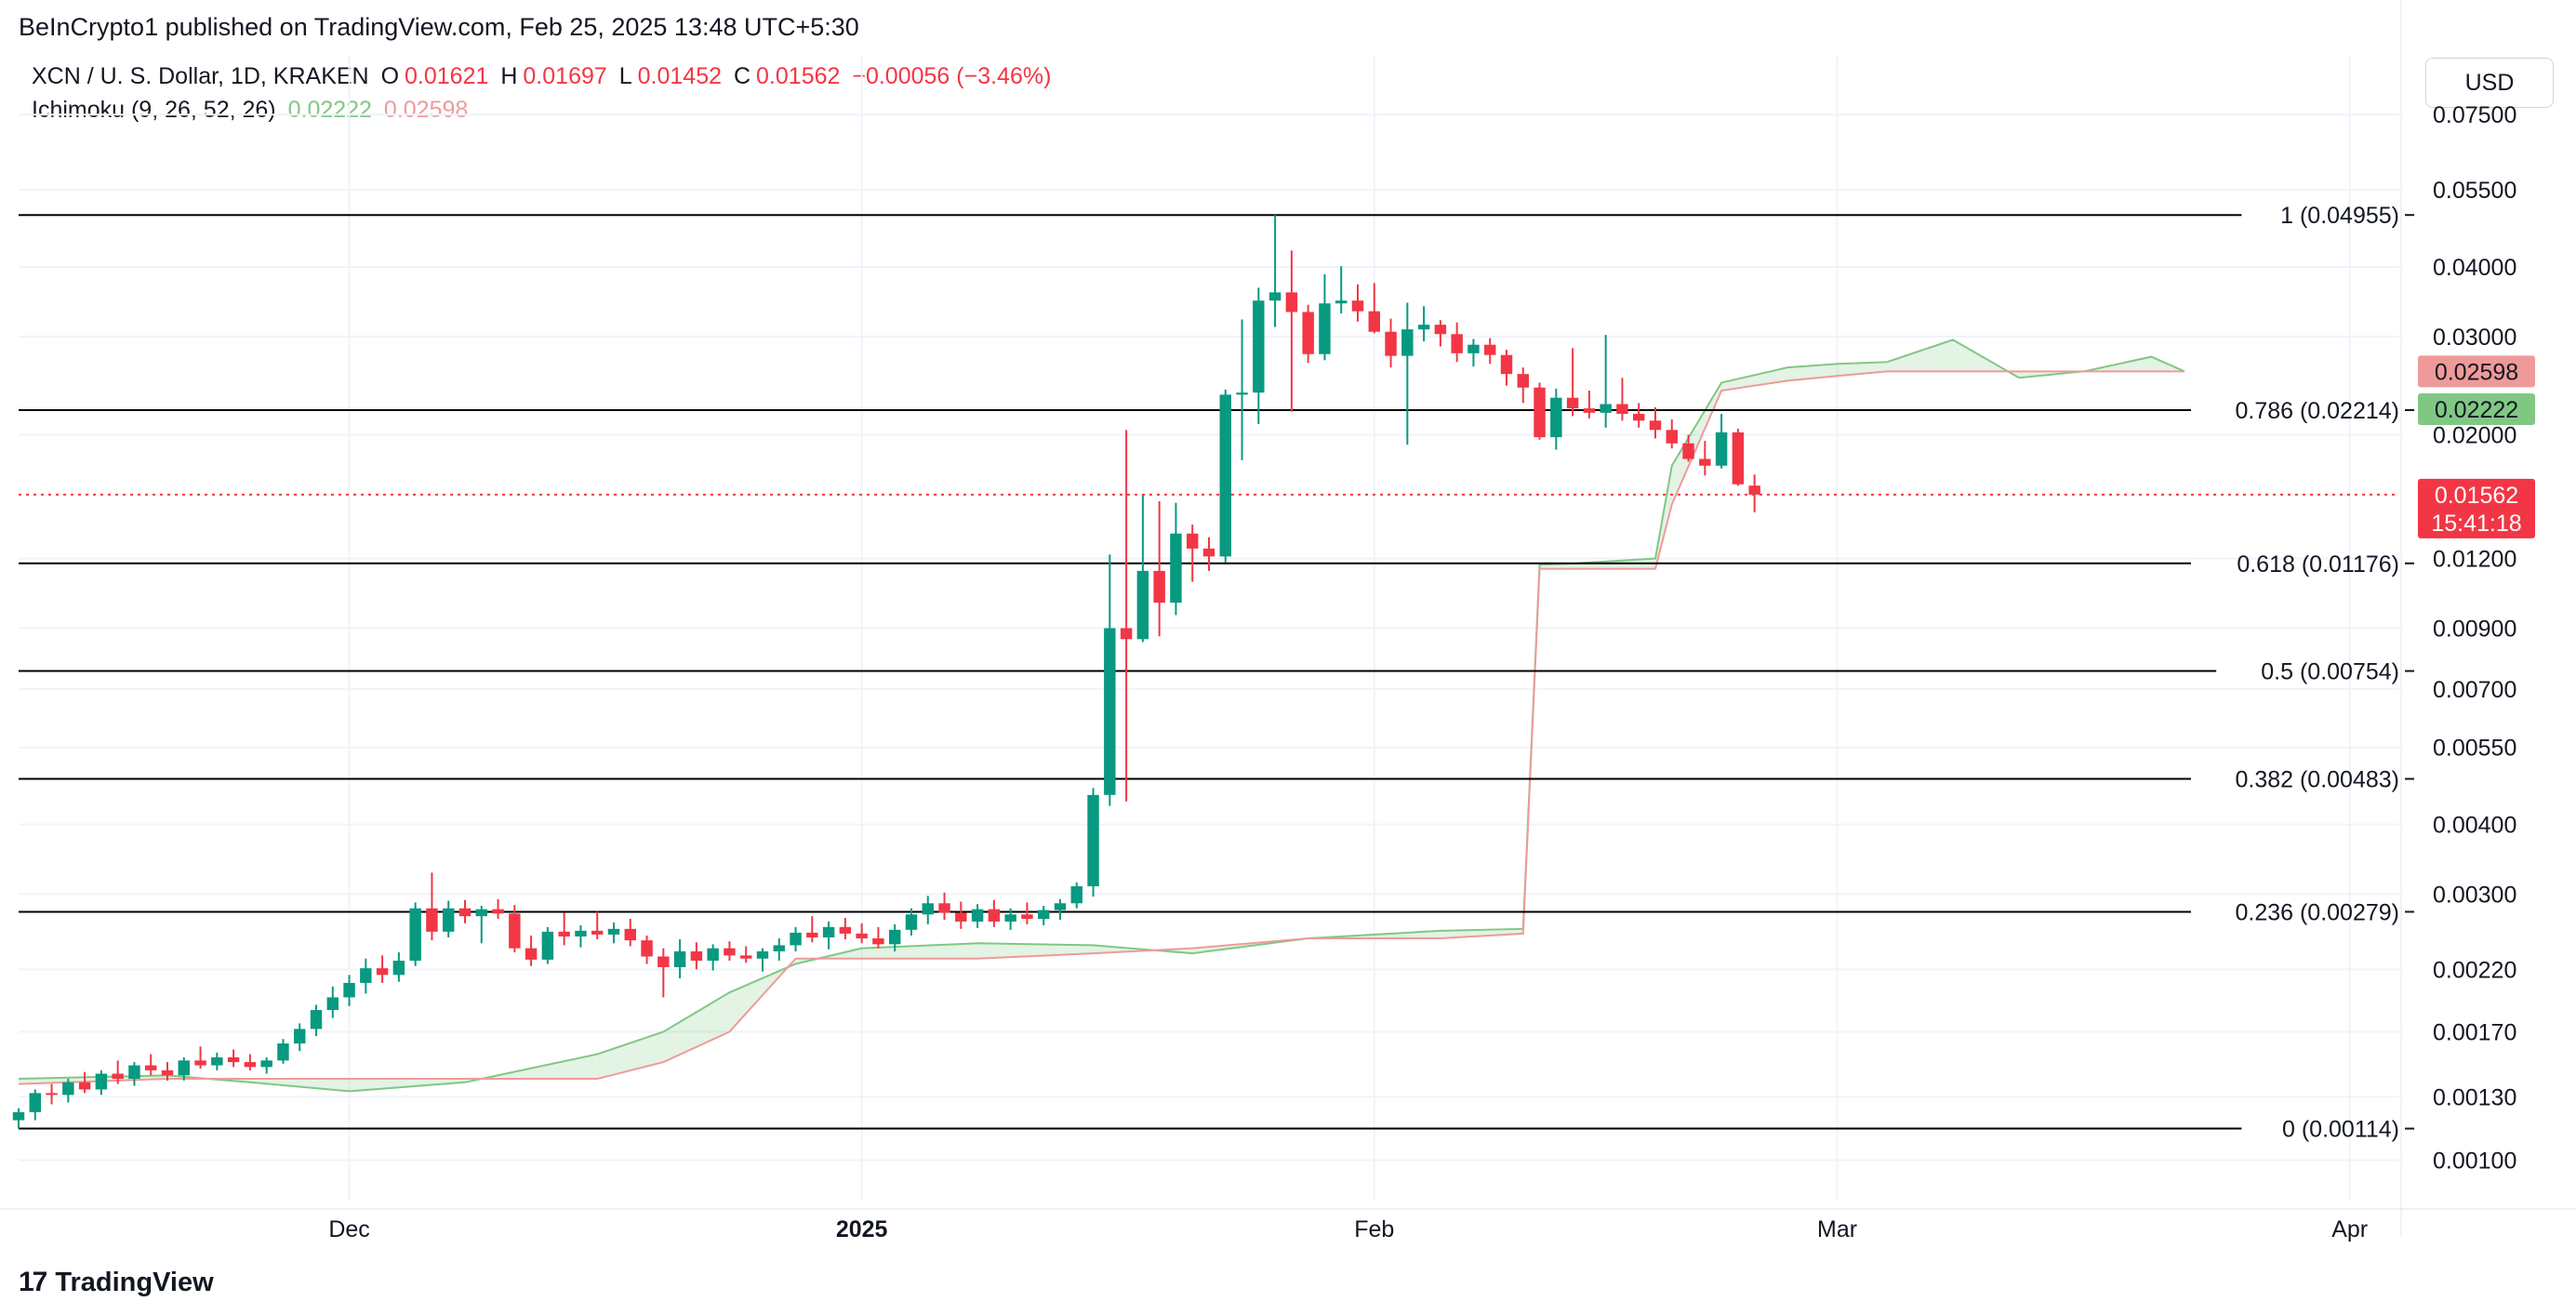  What do you see at coordinates (2349, 1229) in the screenshot?
I see `x-tick-label: Apr` at bounding box center [2349, 1229].